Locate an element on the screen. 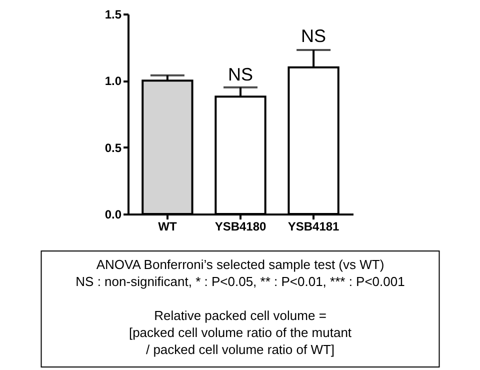 The width and height of the screenshot is (480, 370). y-tick-label: 0.5 is located at coordinates (113, 147).